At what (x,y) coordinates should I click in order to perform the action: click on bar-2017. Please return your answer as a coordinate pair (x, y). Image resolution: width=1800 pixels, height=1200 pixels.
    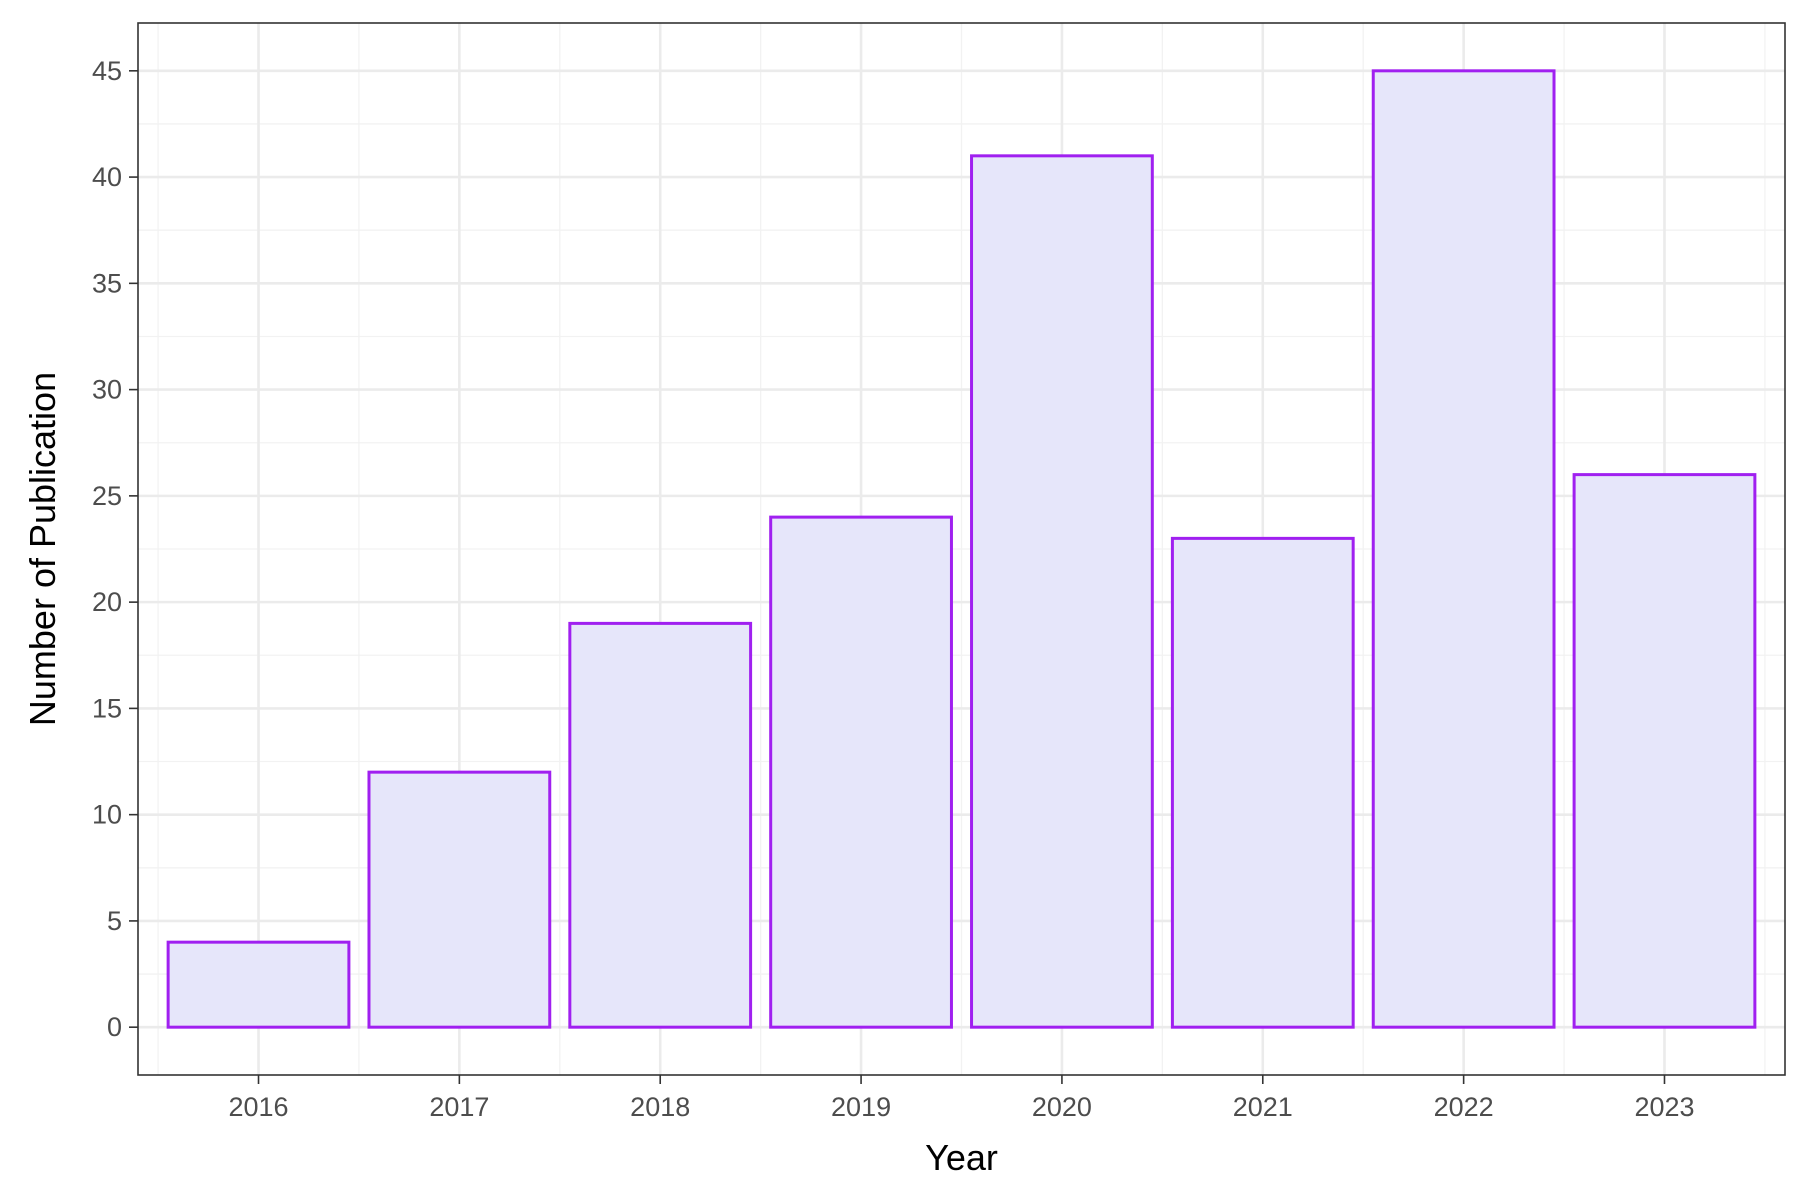
    Looking at the image, I should click on (459, 899).